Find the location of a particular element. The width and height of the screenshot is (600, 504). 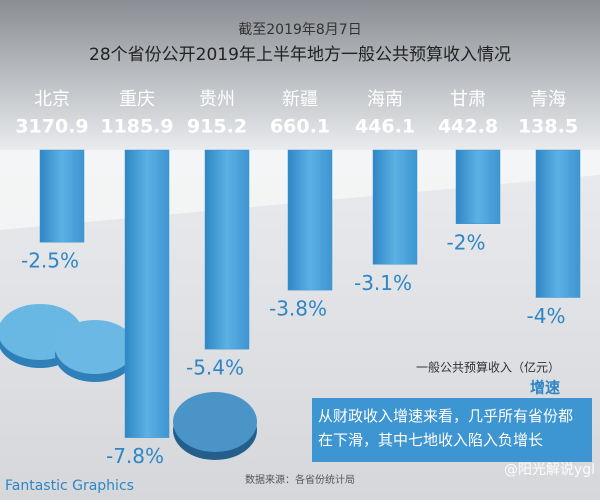

brand: Fantastic Graphics is located at coordinates (69, 486).